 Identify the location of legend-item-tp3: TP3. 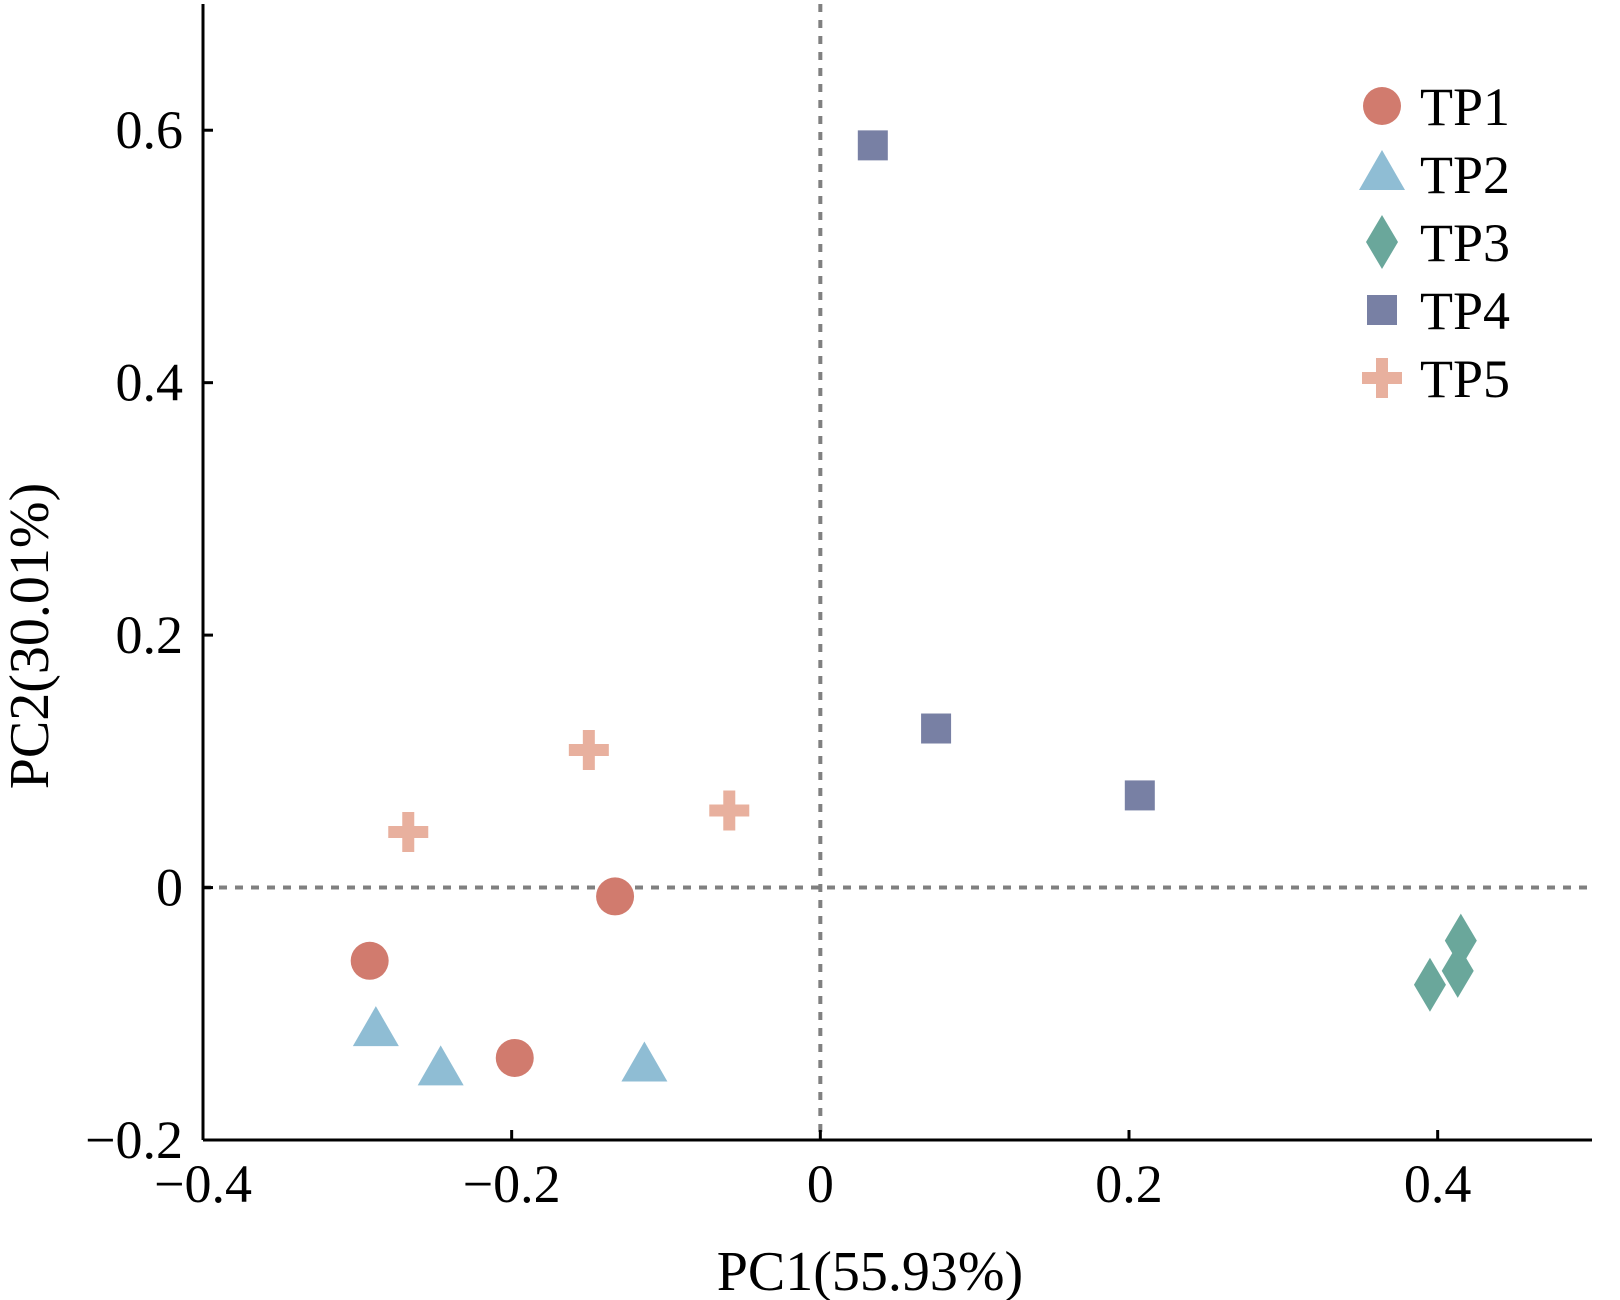
(1438, 243).